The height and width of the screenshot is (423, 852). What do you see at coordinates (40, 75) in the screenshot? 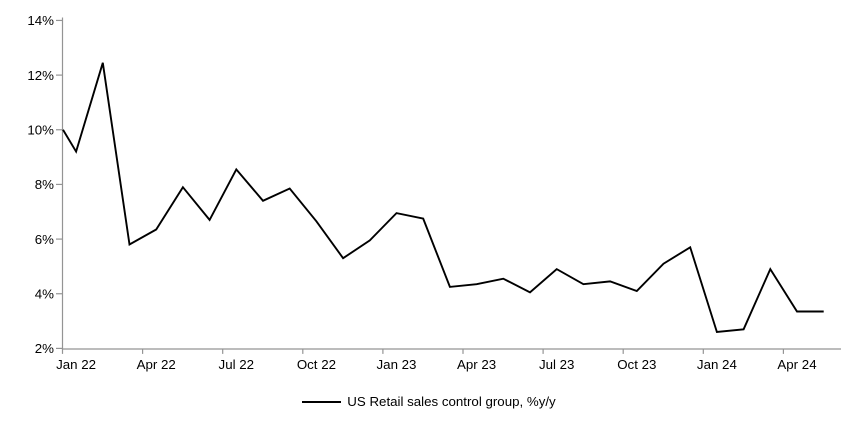
I see `y-axis-tick-label: 12%` at bounding box center [40, 75].